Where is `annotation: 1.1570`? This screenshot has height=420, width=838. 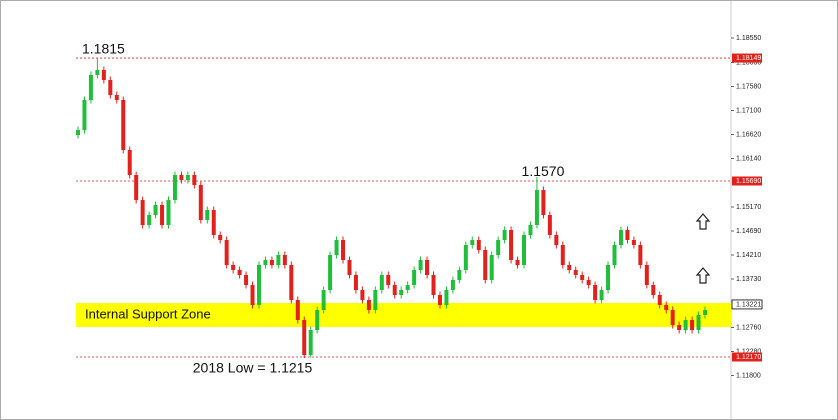 annotation: 1.1570 is located at coordinates (543, 171).